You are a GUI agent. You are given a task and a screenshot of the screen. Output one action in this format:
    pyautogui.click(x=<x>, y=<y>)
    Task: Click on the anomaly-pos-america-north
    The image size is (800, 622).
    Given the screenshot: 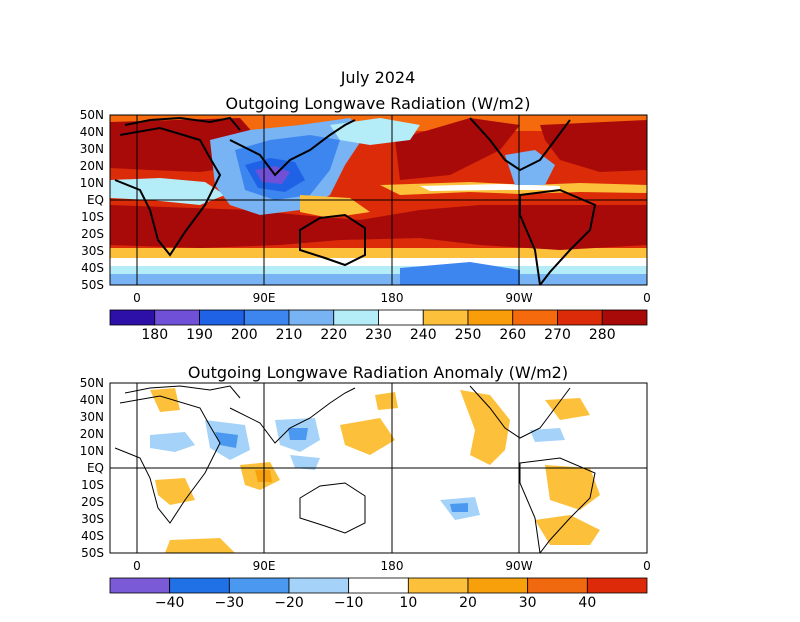 What is the action you would take?
    pyautogui.click(x=485, y=427)
    